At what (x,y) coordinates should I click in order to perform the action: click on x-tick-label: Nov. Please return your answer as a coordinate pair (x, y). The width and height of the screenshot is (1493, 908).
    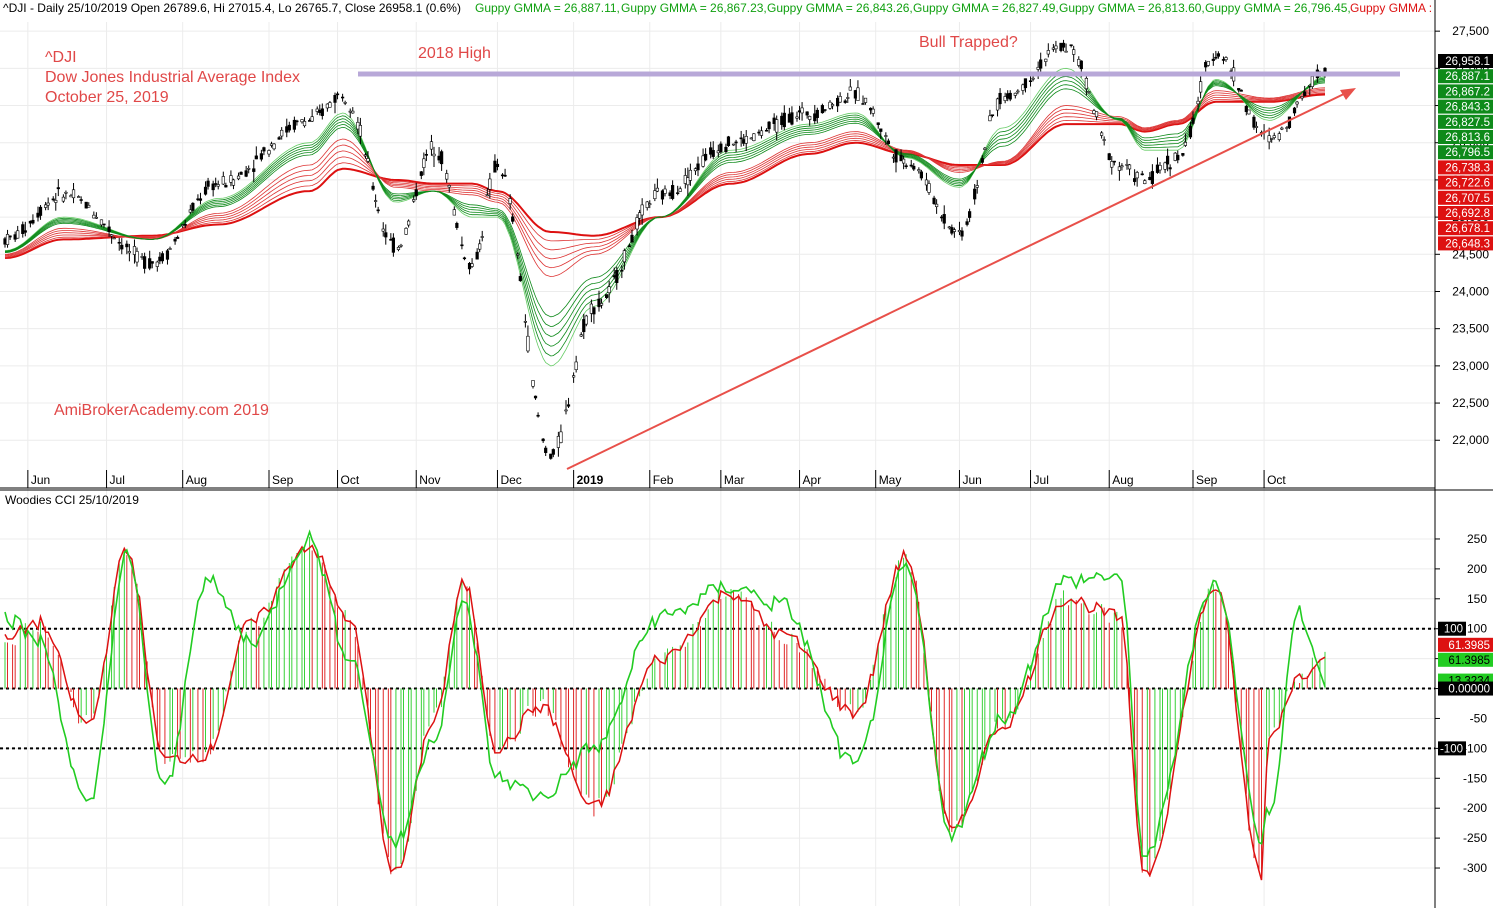
    Looking at the image, I should click on (429, 480).